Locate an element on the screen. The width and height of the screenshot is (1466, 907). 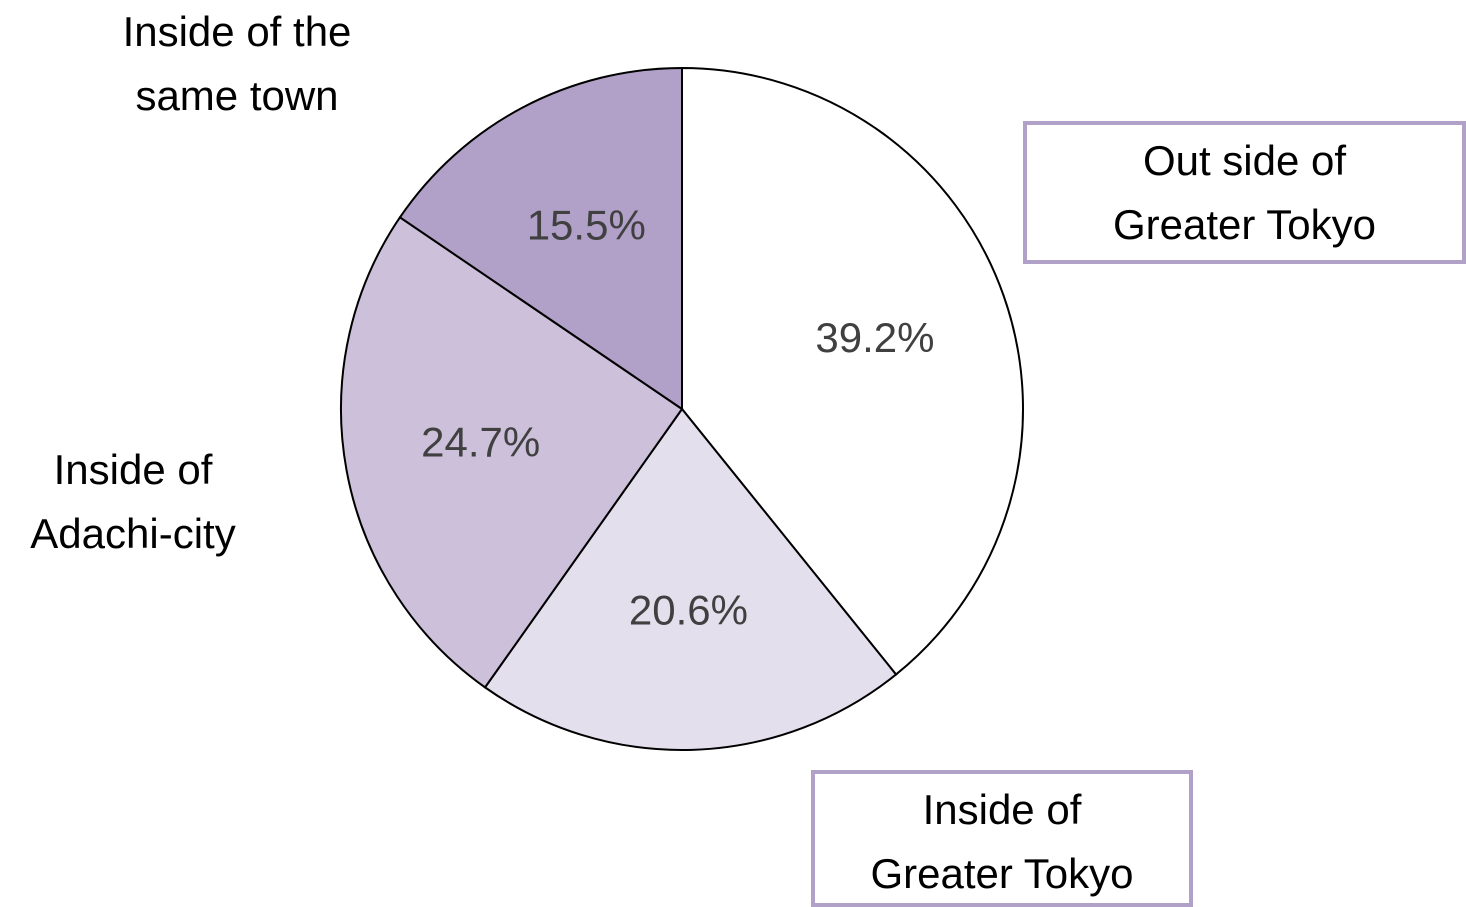
value-label: 20.6% is located at coordinates (688, 610).